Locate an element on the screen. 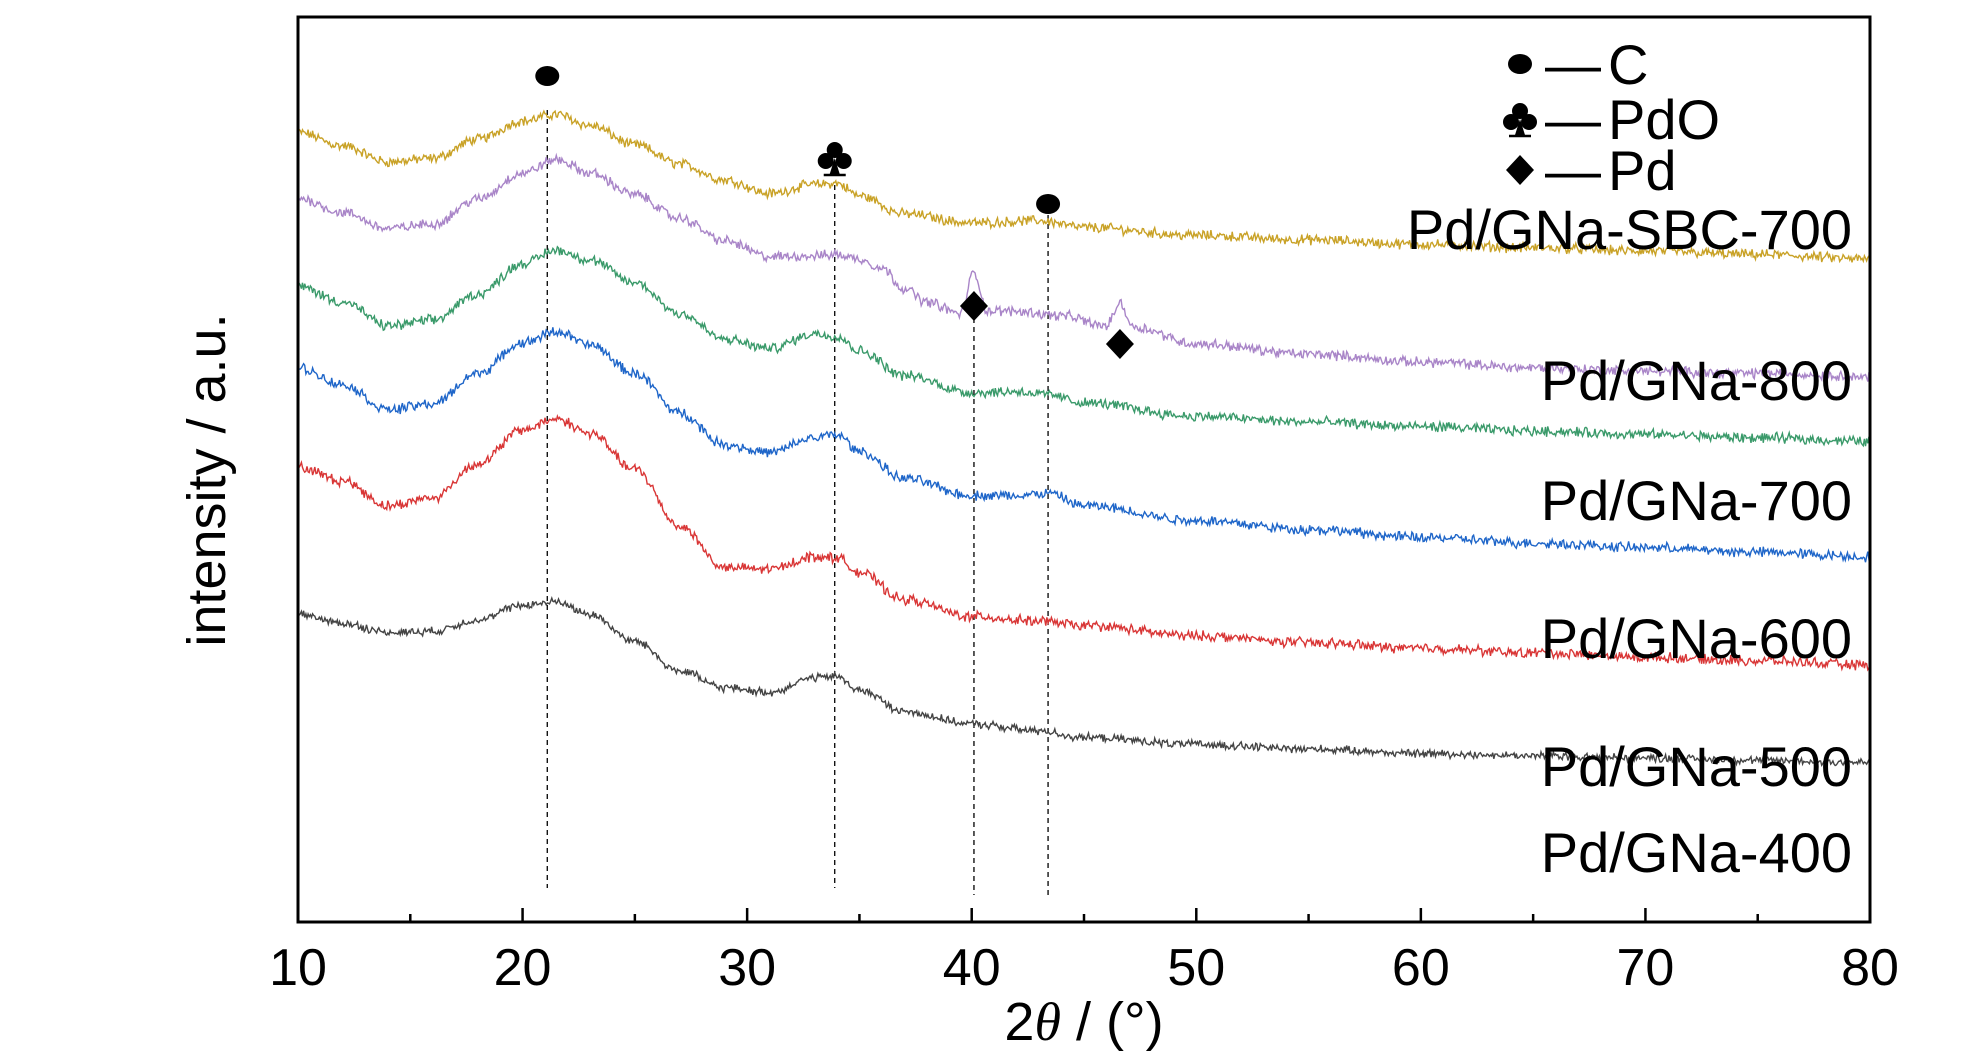 This screenshot has height=1063, width=1984. peak-markers is located at coordinates (834, 212).